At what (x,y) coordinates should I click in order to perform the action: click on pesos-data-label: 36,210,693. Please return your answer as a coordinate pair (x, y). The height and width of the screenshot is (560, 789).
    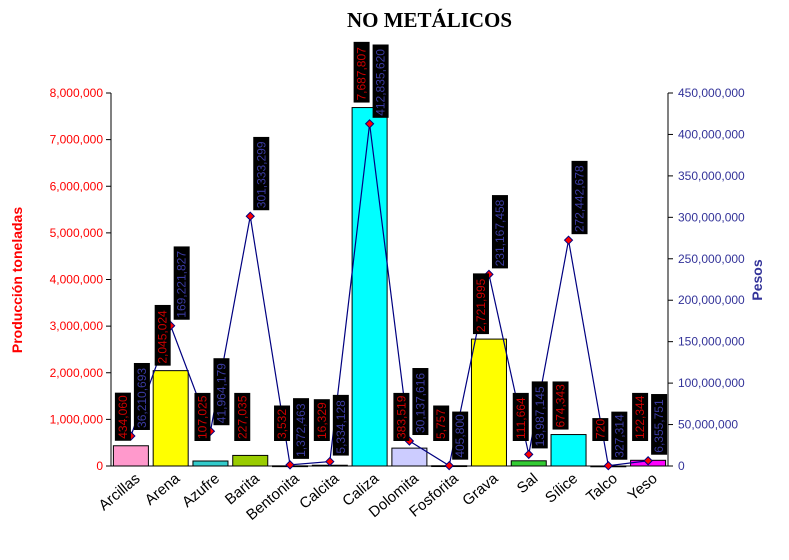
    Looking at the image, I should click on (142, 398).